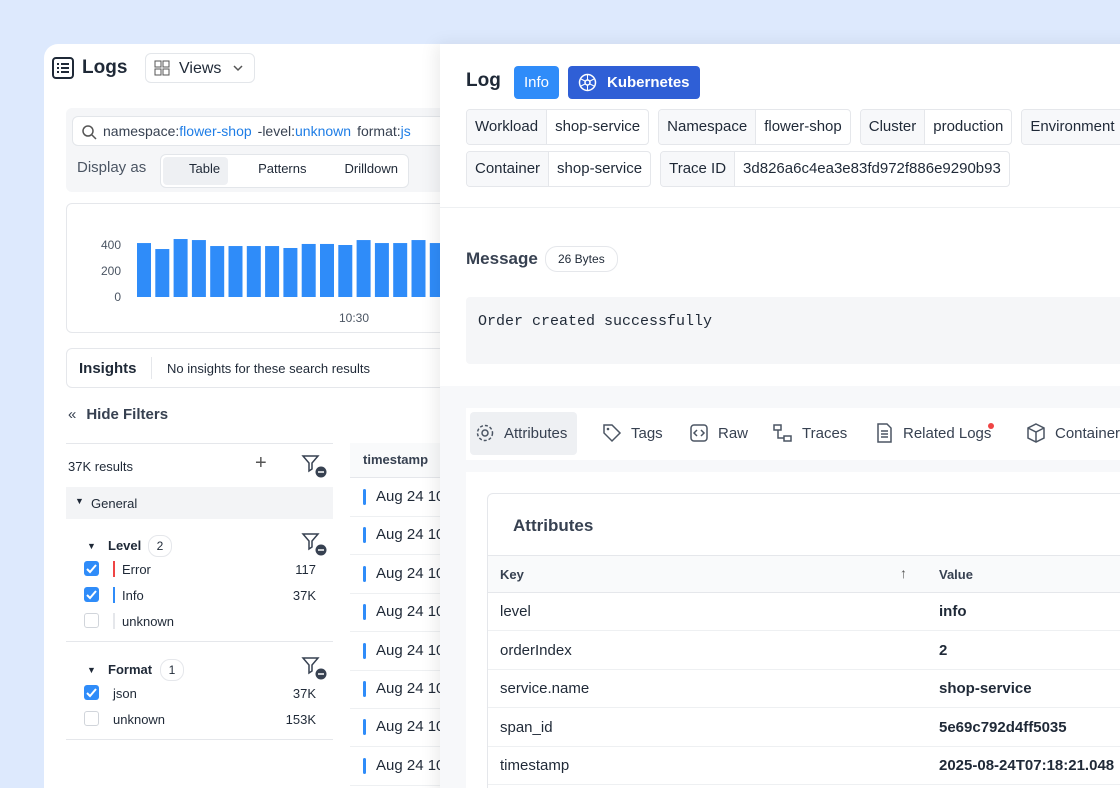 This screenshot has height=788, width=1120. What do you see at coordinates (804, 650) in the screenshot?
I see `attribute-row: orderIndex 2` at bounding box center [804, 650].